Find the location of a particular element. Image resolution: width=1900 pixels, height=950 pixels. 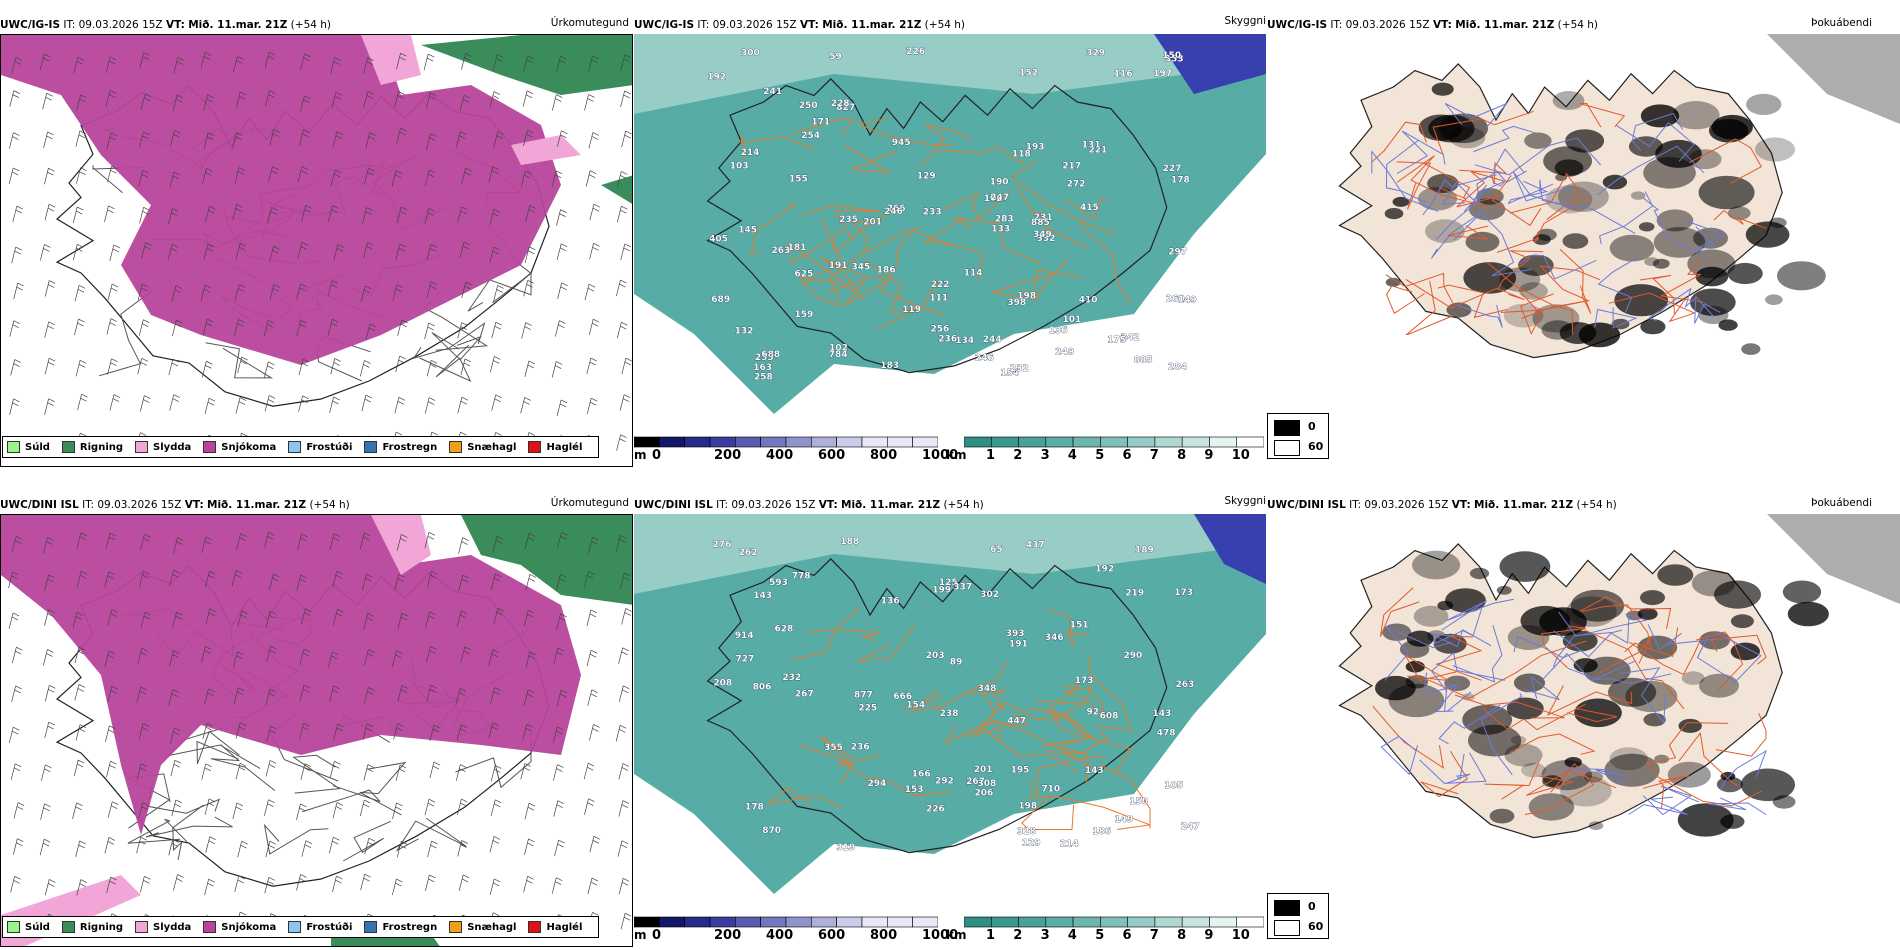

ceiling-label: 238 is located at coordinates (949, 714).